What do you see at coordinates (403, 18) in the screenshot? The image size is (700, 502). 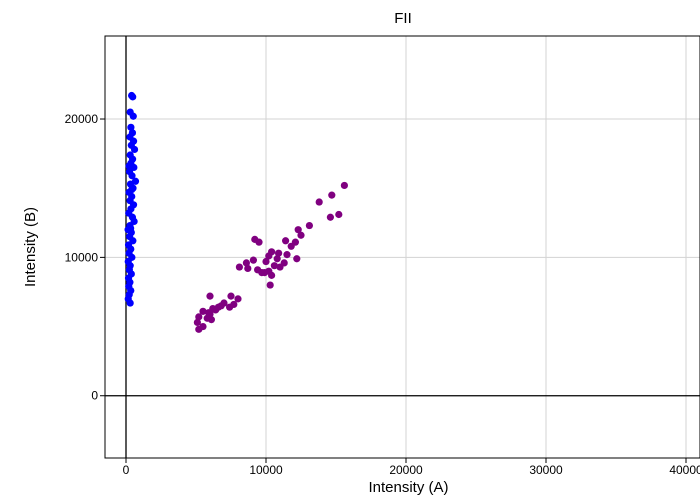 I see `chart-title: FII` at bounding box center [403, 18].